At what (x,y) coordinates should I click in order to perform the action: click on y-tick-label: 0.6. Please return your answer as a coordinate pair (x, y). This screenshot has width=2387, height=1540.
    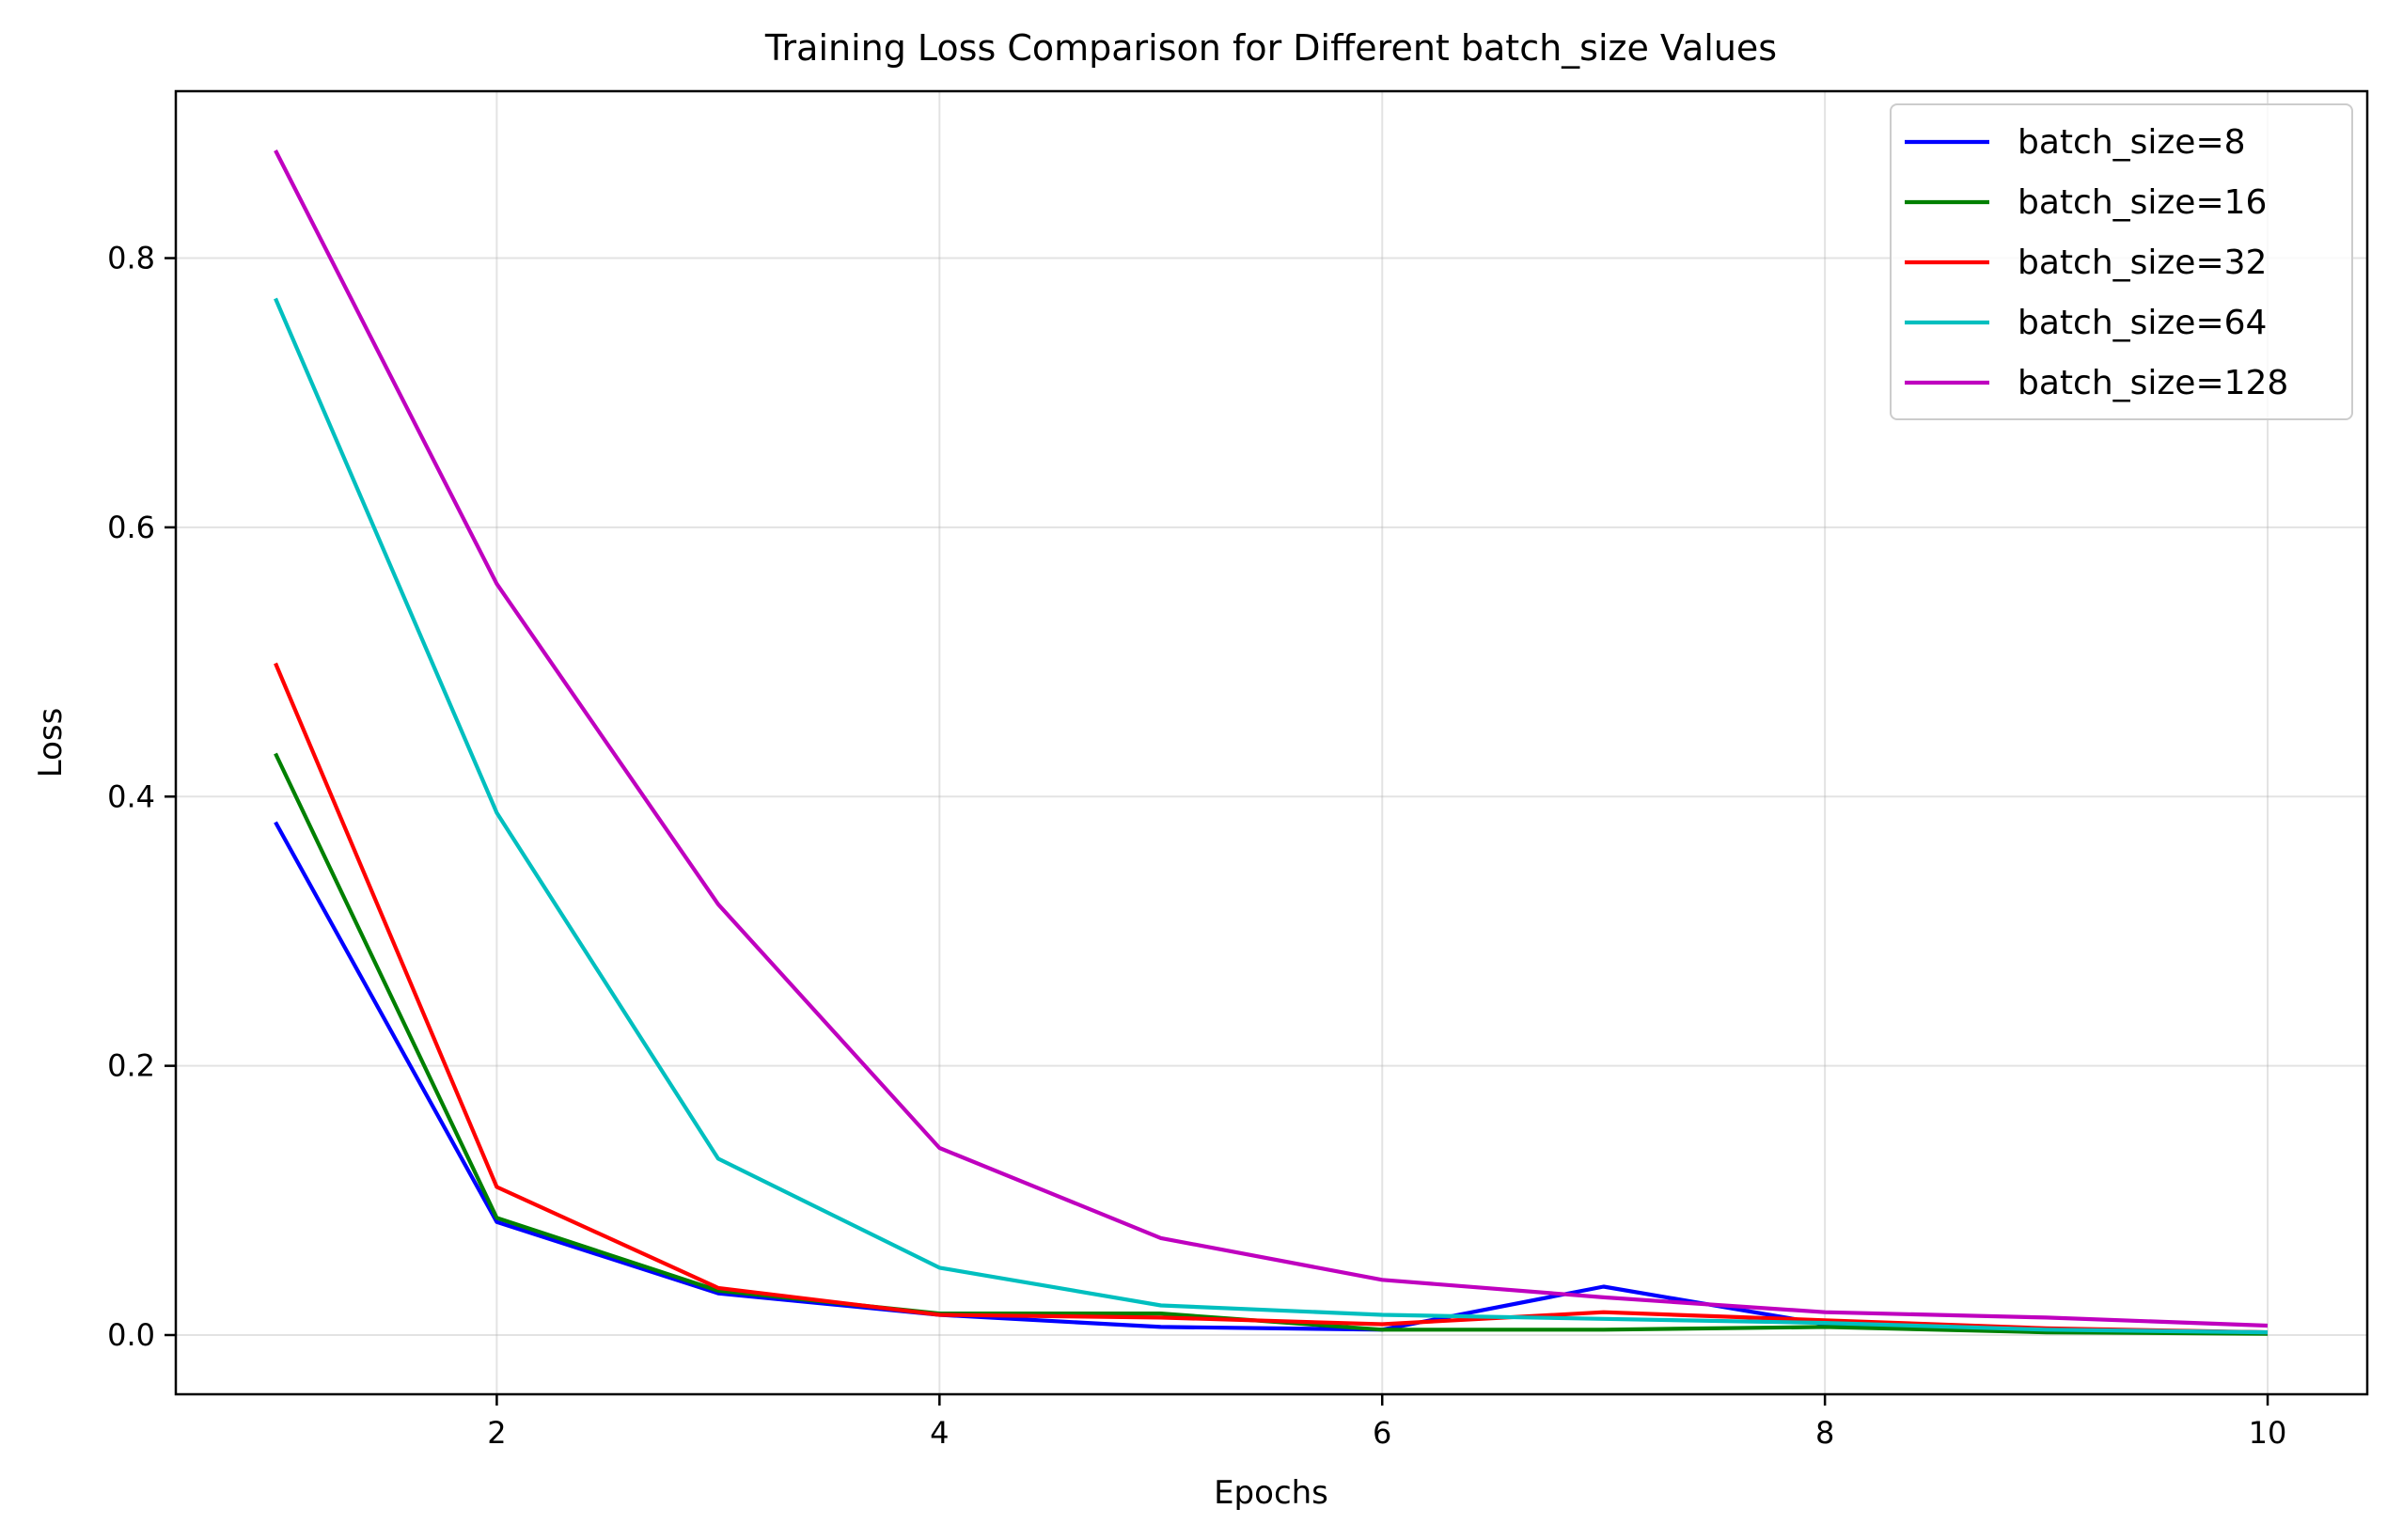
    Looking at the image, I should click on (131, 527).